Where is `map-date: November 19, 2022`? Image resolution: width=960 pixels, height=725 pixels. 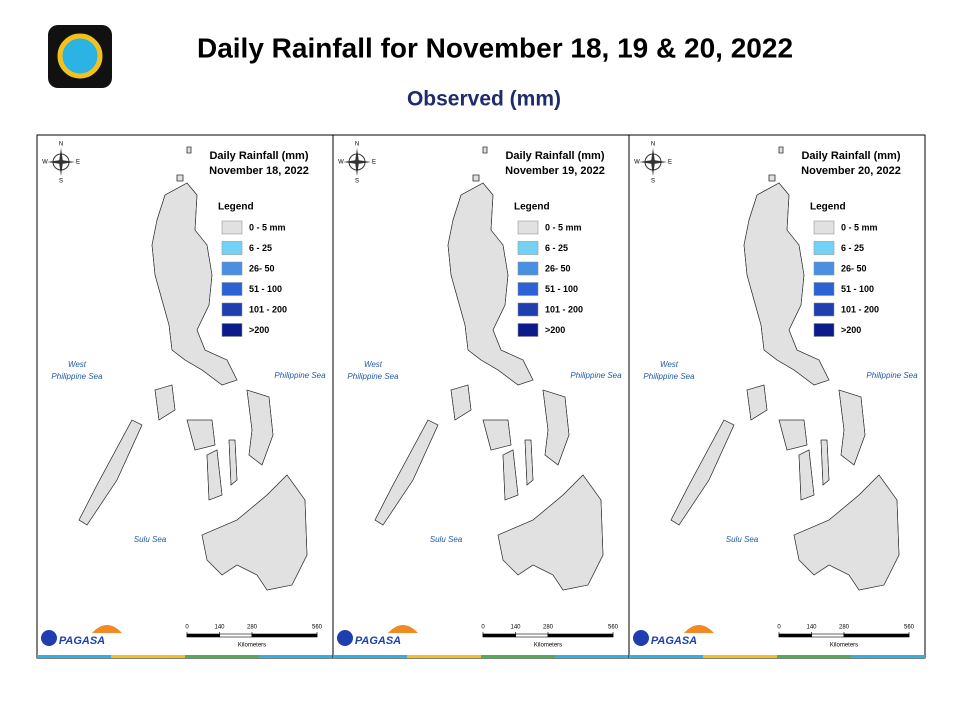 map-date: November 19, 2022 is located at coordinates (555, 171).